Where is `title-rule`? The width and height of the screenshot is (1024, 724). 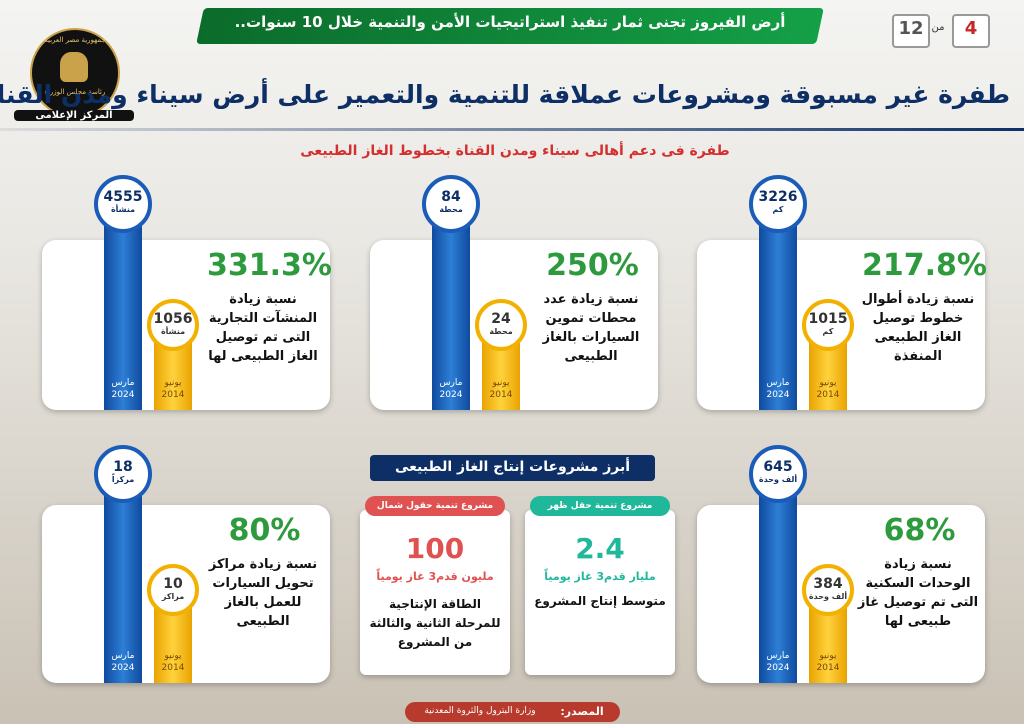 title-rule is located at coordinates (512, 129).